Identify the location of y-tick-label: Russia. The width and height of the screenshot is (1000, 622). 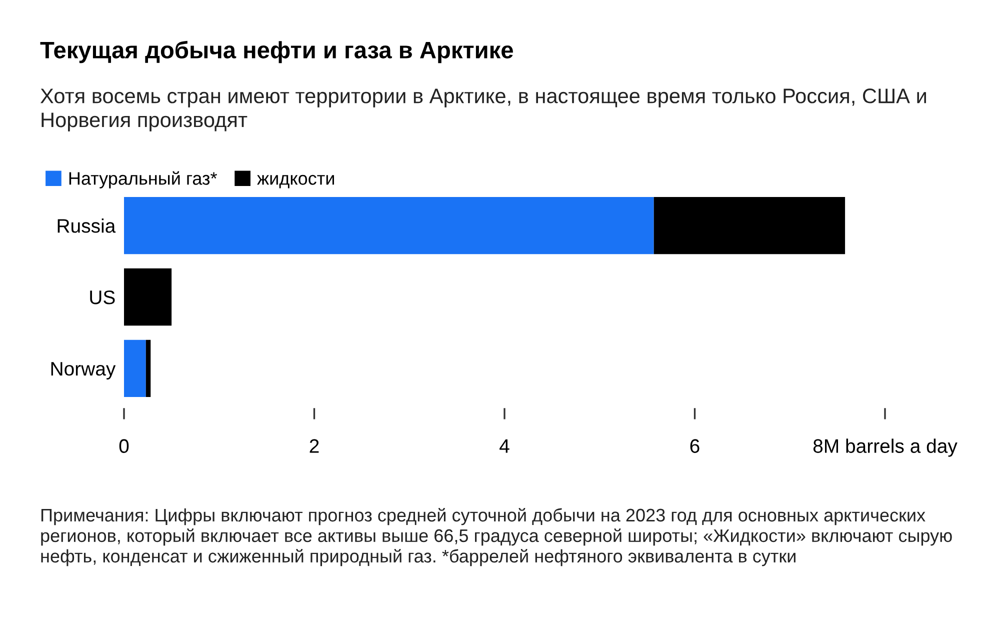
(87, 225).